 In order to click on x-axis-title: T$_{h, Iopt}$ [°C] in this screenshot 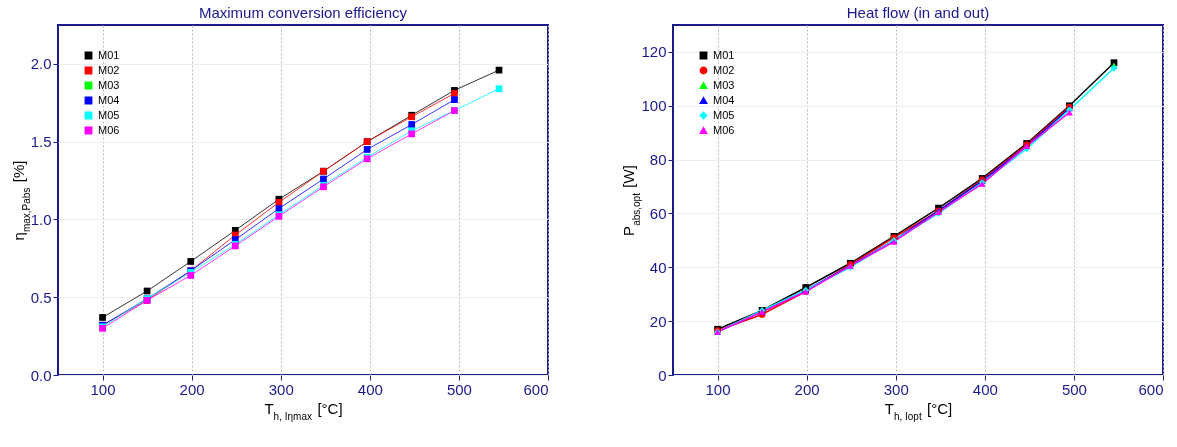, I will do `click(918, 410)`.